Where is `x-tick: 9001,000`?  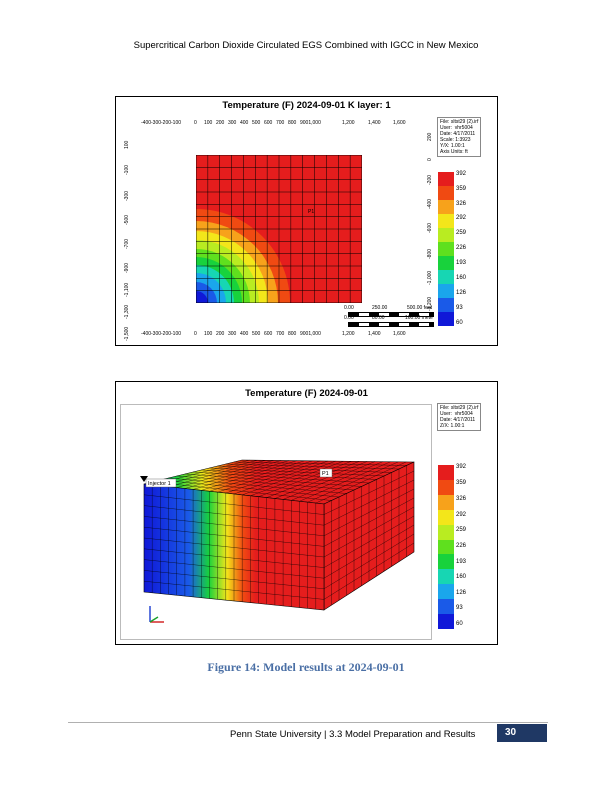
x-tick: 9001,000 is located at coordinates (310, 334).